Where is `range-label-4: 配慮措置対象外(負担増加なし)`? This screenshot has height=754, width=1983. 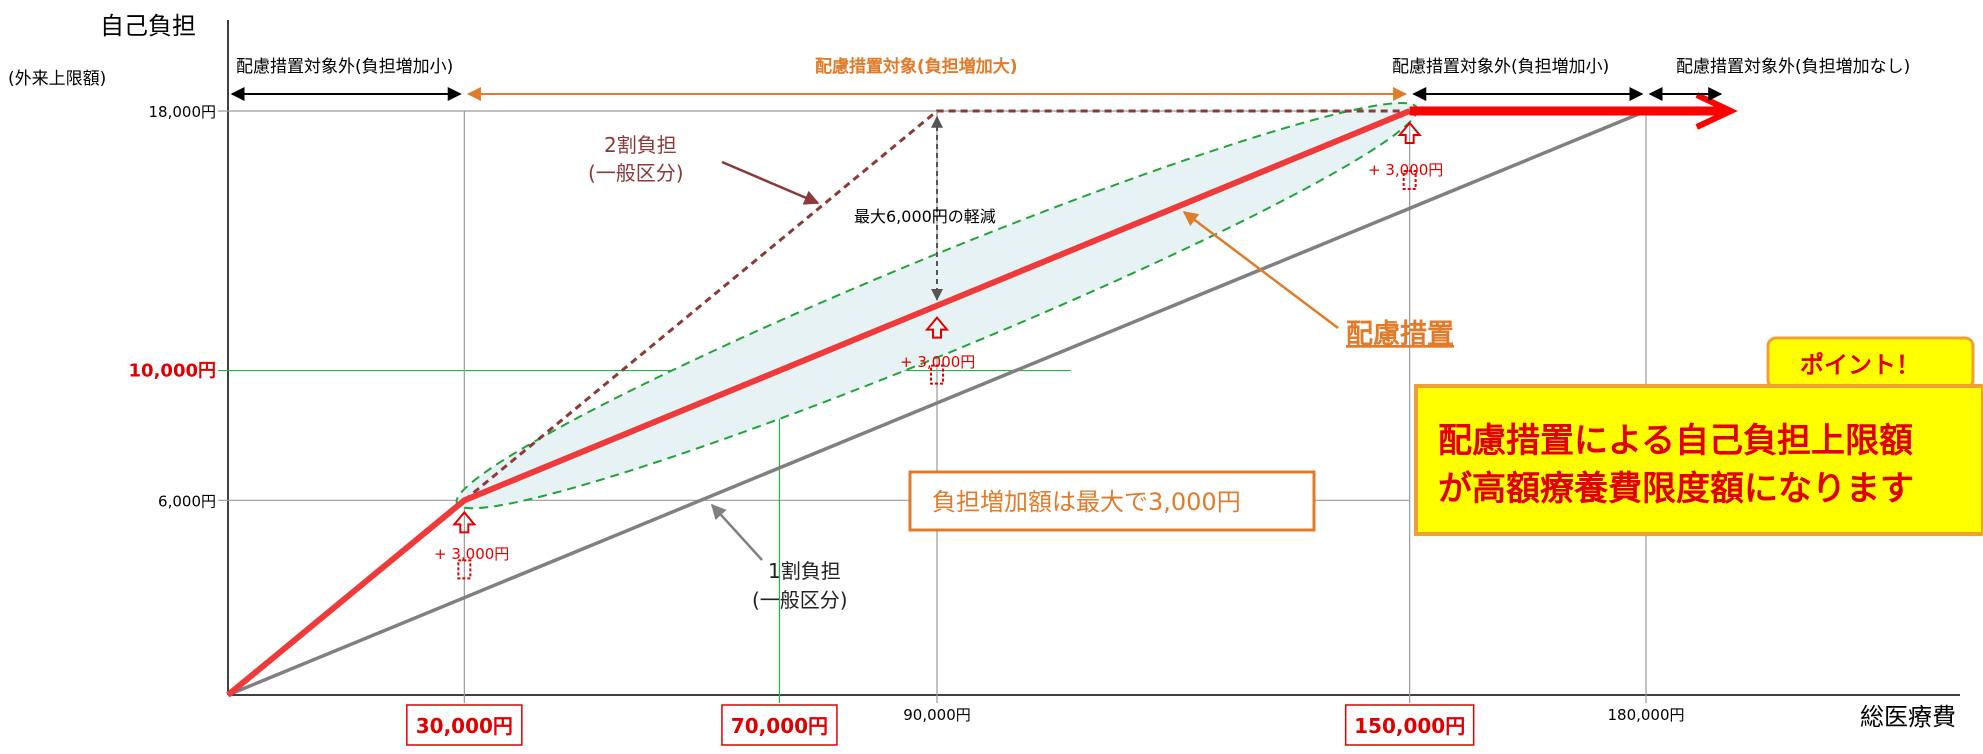
range-label-4: 配慮措置対象外(負担増加なし) is located at coordinates (1793, 67).